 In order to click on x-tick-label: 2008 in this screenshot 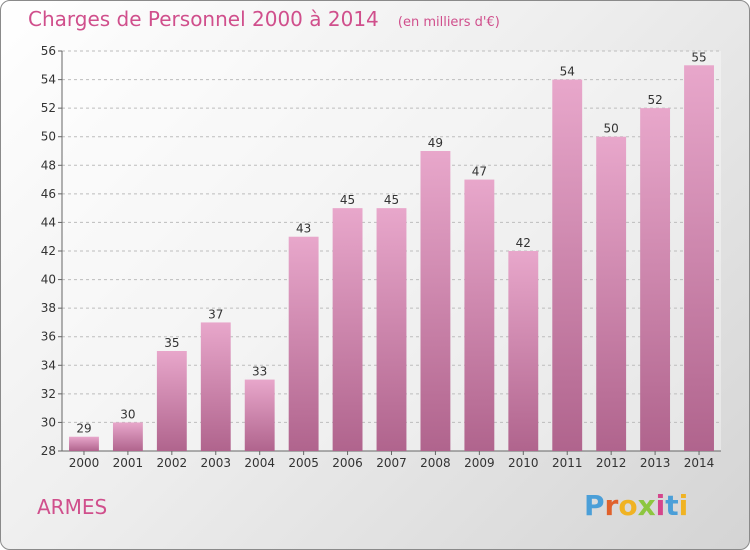, I will do `click(435, 463)`.